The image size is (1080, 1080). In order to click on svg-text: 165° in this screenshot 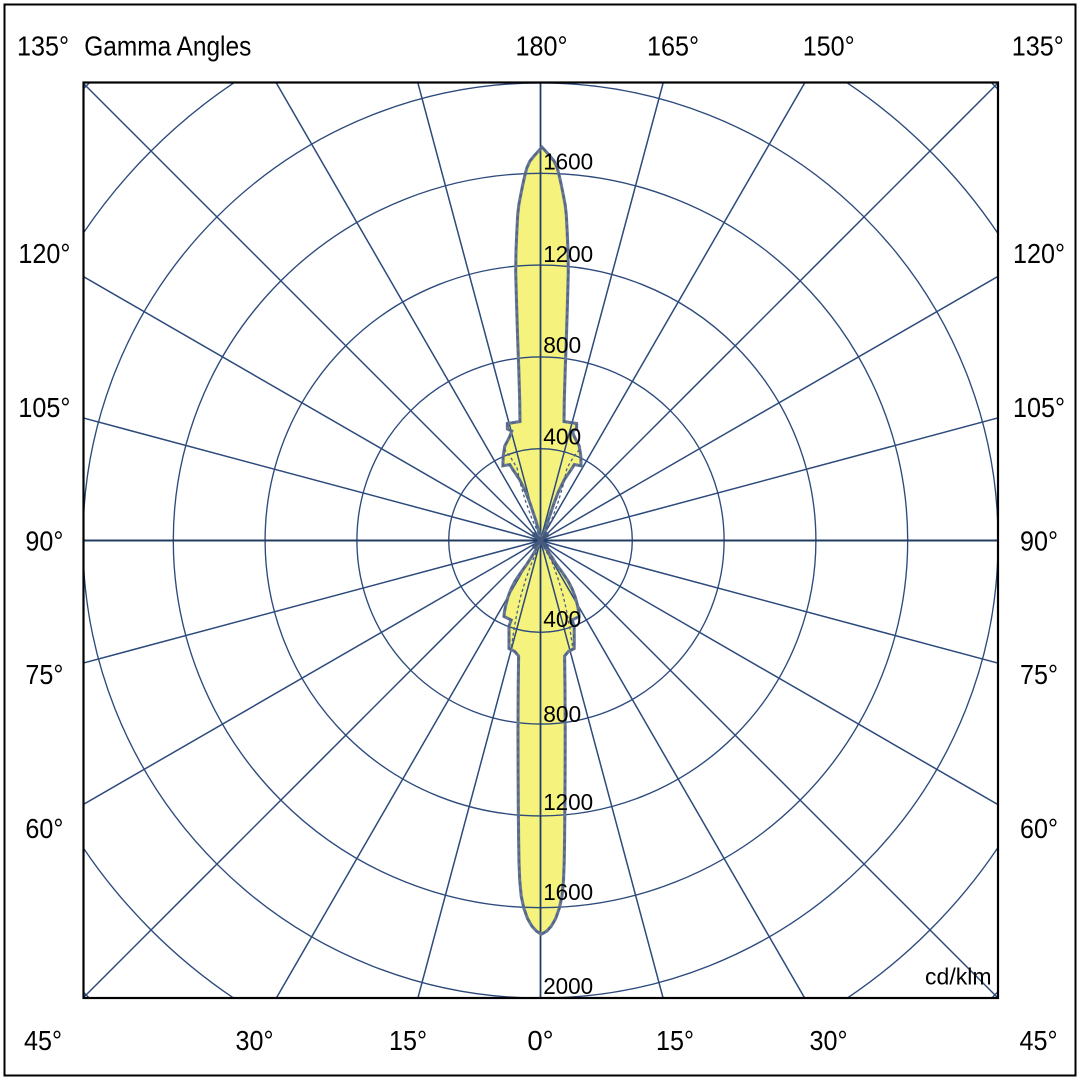, I will do `click(673, 46)`.